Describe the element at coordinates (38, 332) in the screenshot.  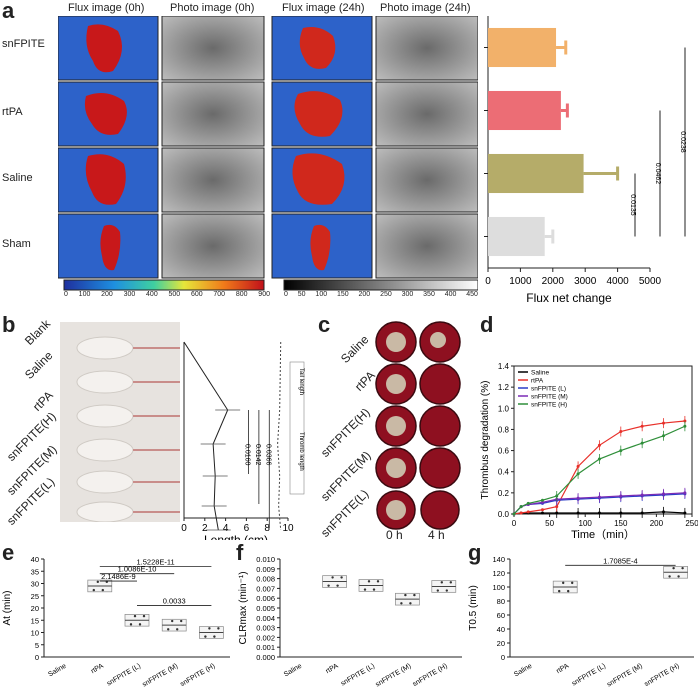
I see `lane-blank: Blank` at that location.